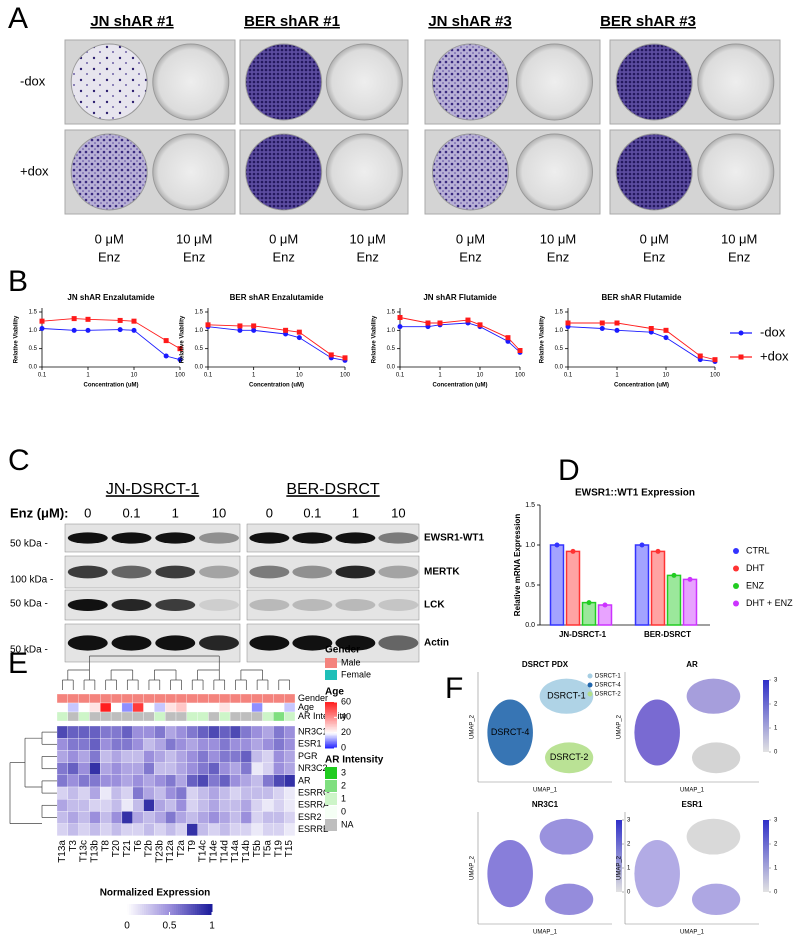 Image resolution: width=800 pixels, height=948 pixels. Describe the element at coordinates (269, 512) in the screenshot. I see `dose: 0` at that location.